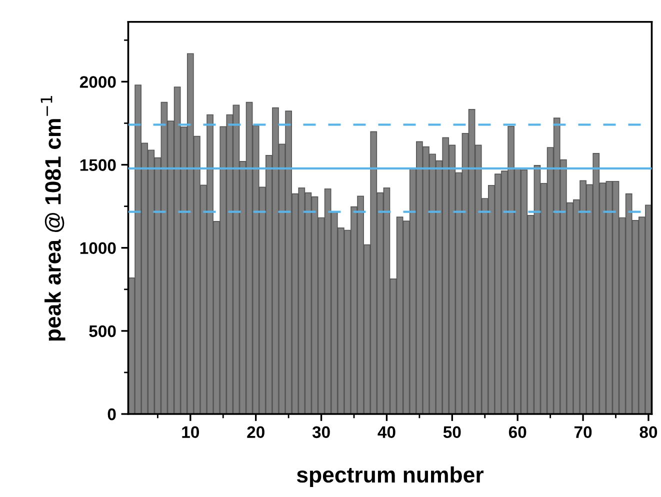 Image resolution: width=661 pixels, height=497 pixels. What do you see at coordinates (649, 432) in the screenshot?
I see `x-tick-label: 80` at bounding box center [649, 432].